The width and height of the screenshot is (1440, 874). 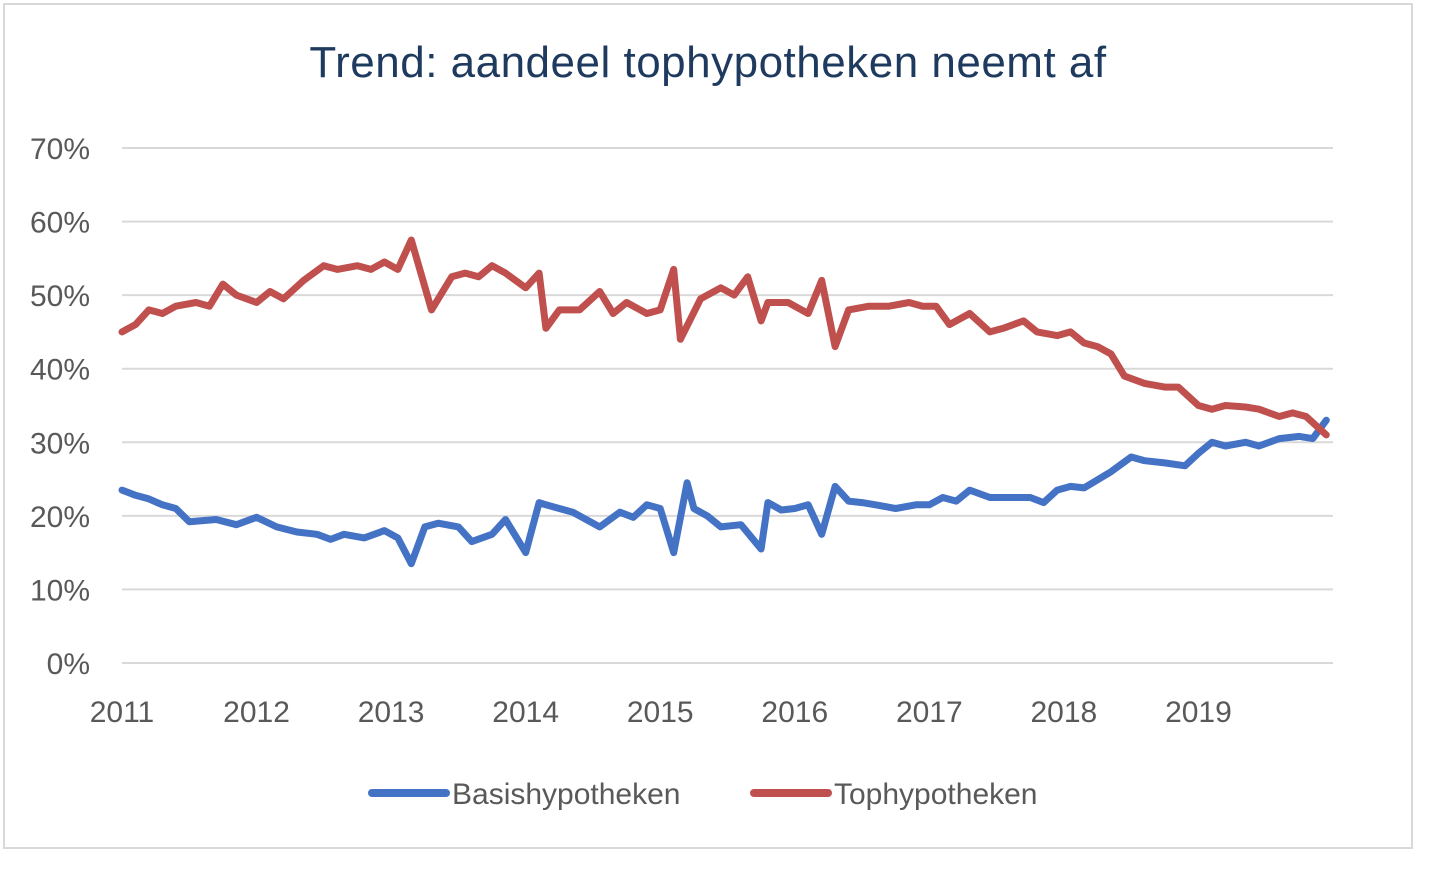 I want to click on x-axis-ticks: 2011 2012 2013 2014 2015 2016 2017 2018 2019, so click(x=661, y=712).